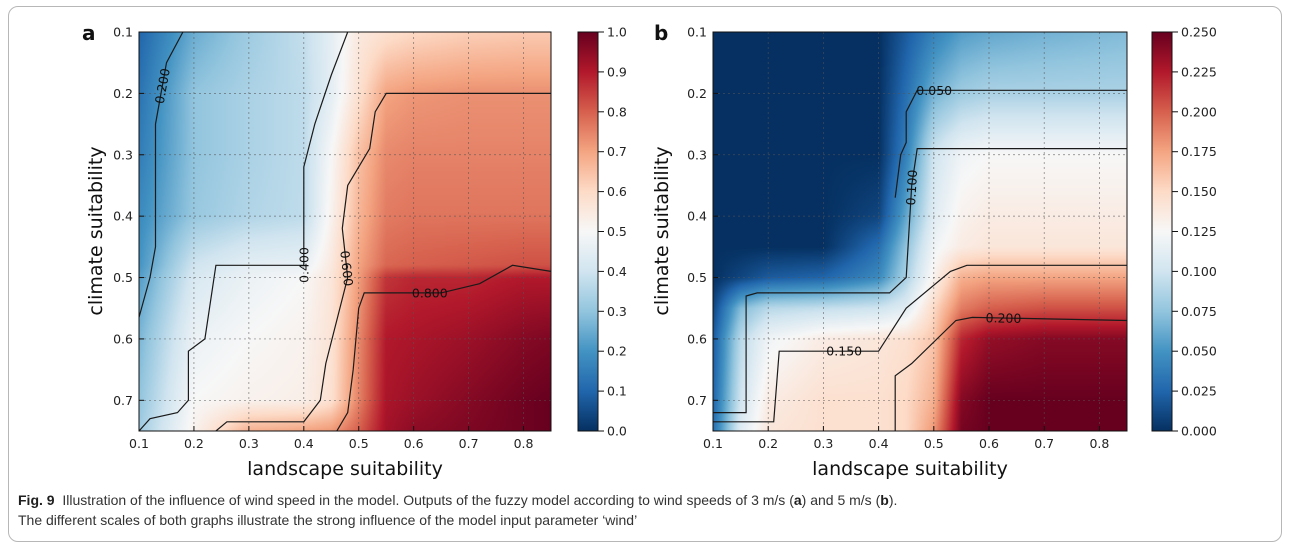  What do you see at coordinates (906, 438) in the screenshot?
I see `panel-b-x-ticks: 0.1 0.2 0.3 0.4 0.5 0.6 0.7 0.8` at bounding box center [906, 438].